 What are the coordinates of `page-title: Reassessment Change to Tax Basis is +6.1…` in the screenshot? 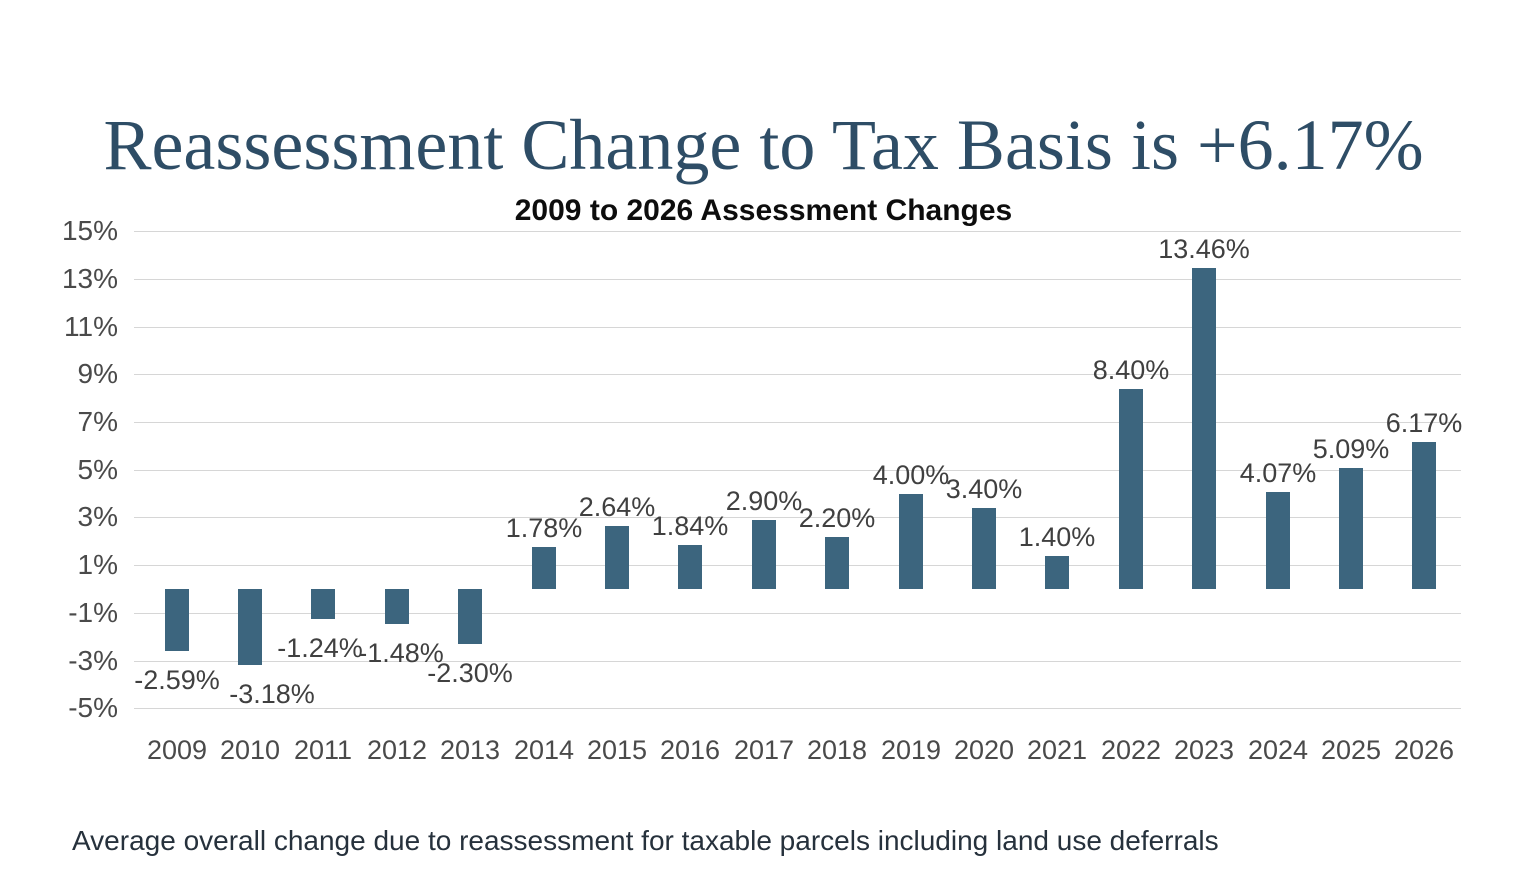 It's located at (763, 145).